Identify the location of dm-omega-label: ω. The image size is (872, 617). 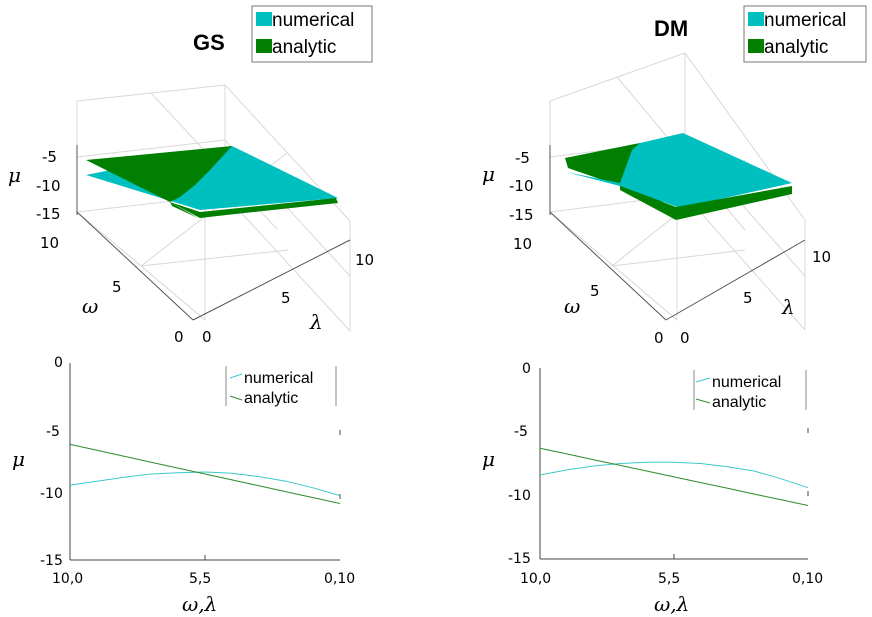
(572, 306).